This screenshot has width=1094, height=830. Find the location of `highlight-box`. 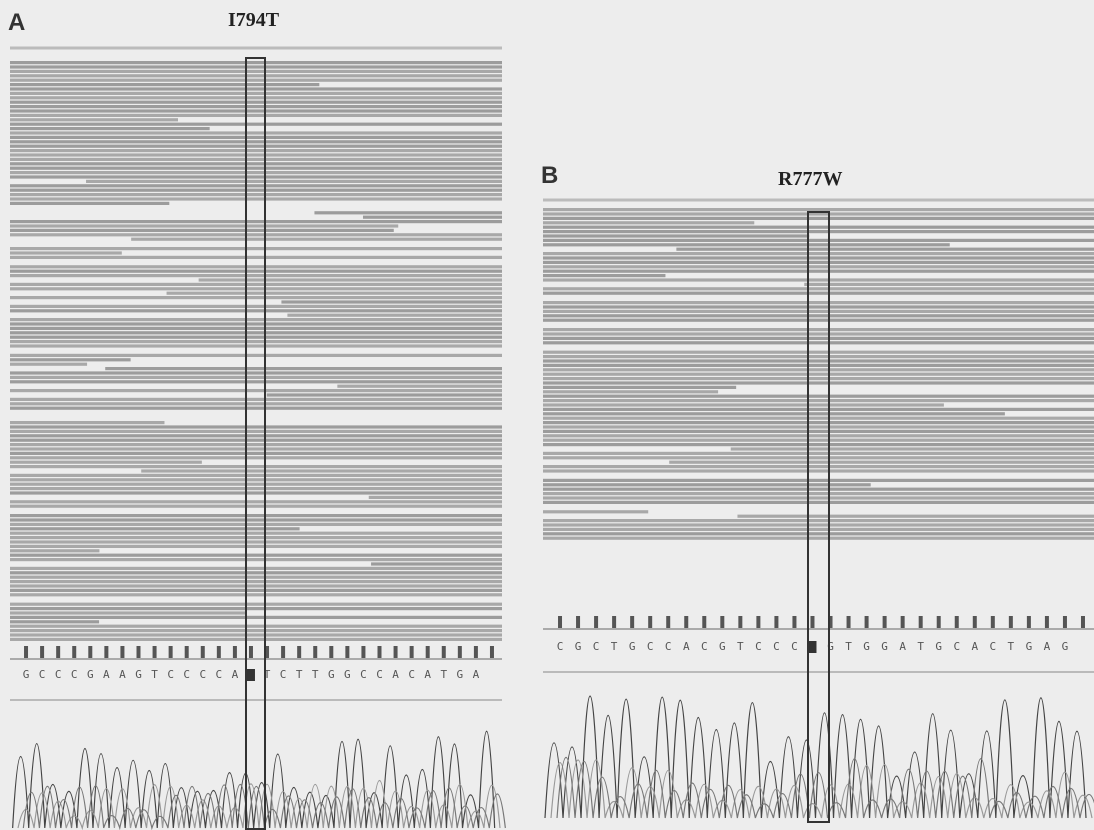

highlight-box is located at coordinates (818, 517).